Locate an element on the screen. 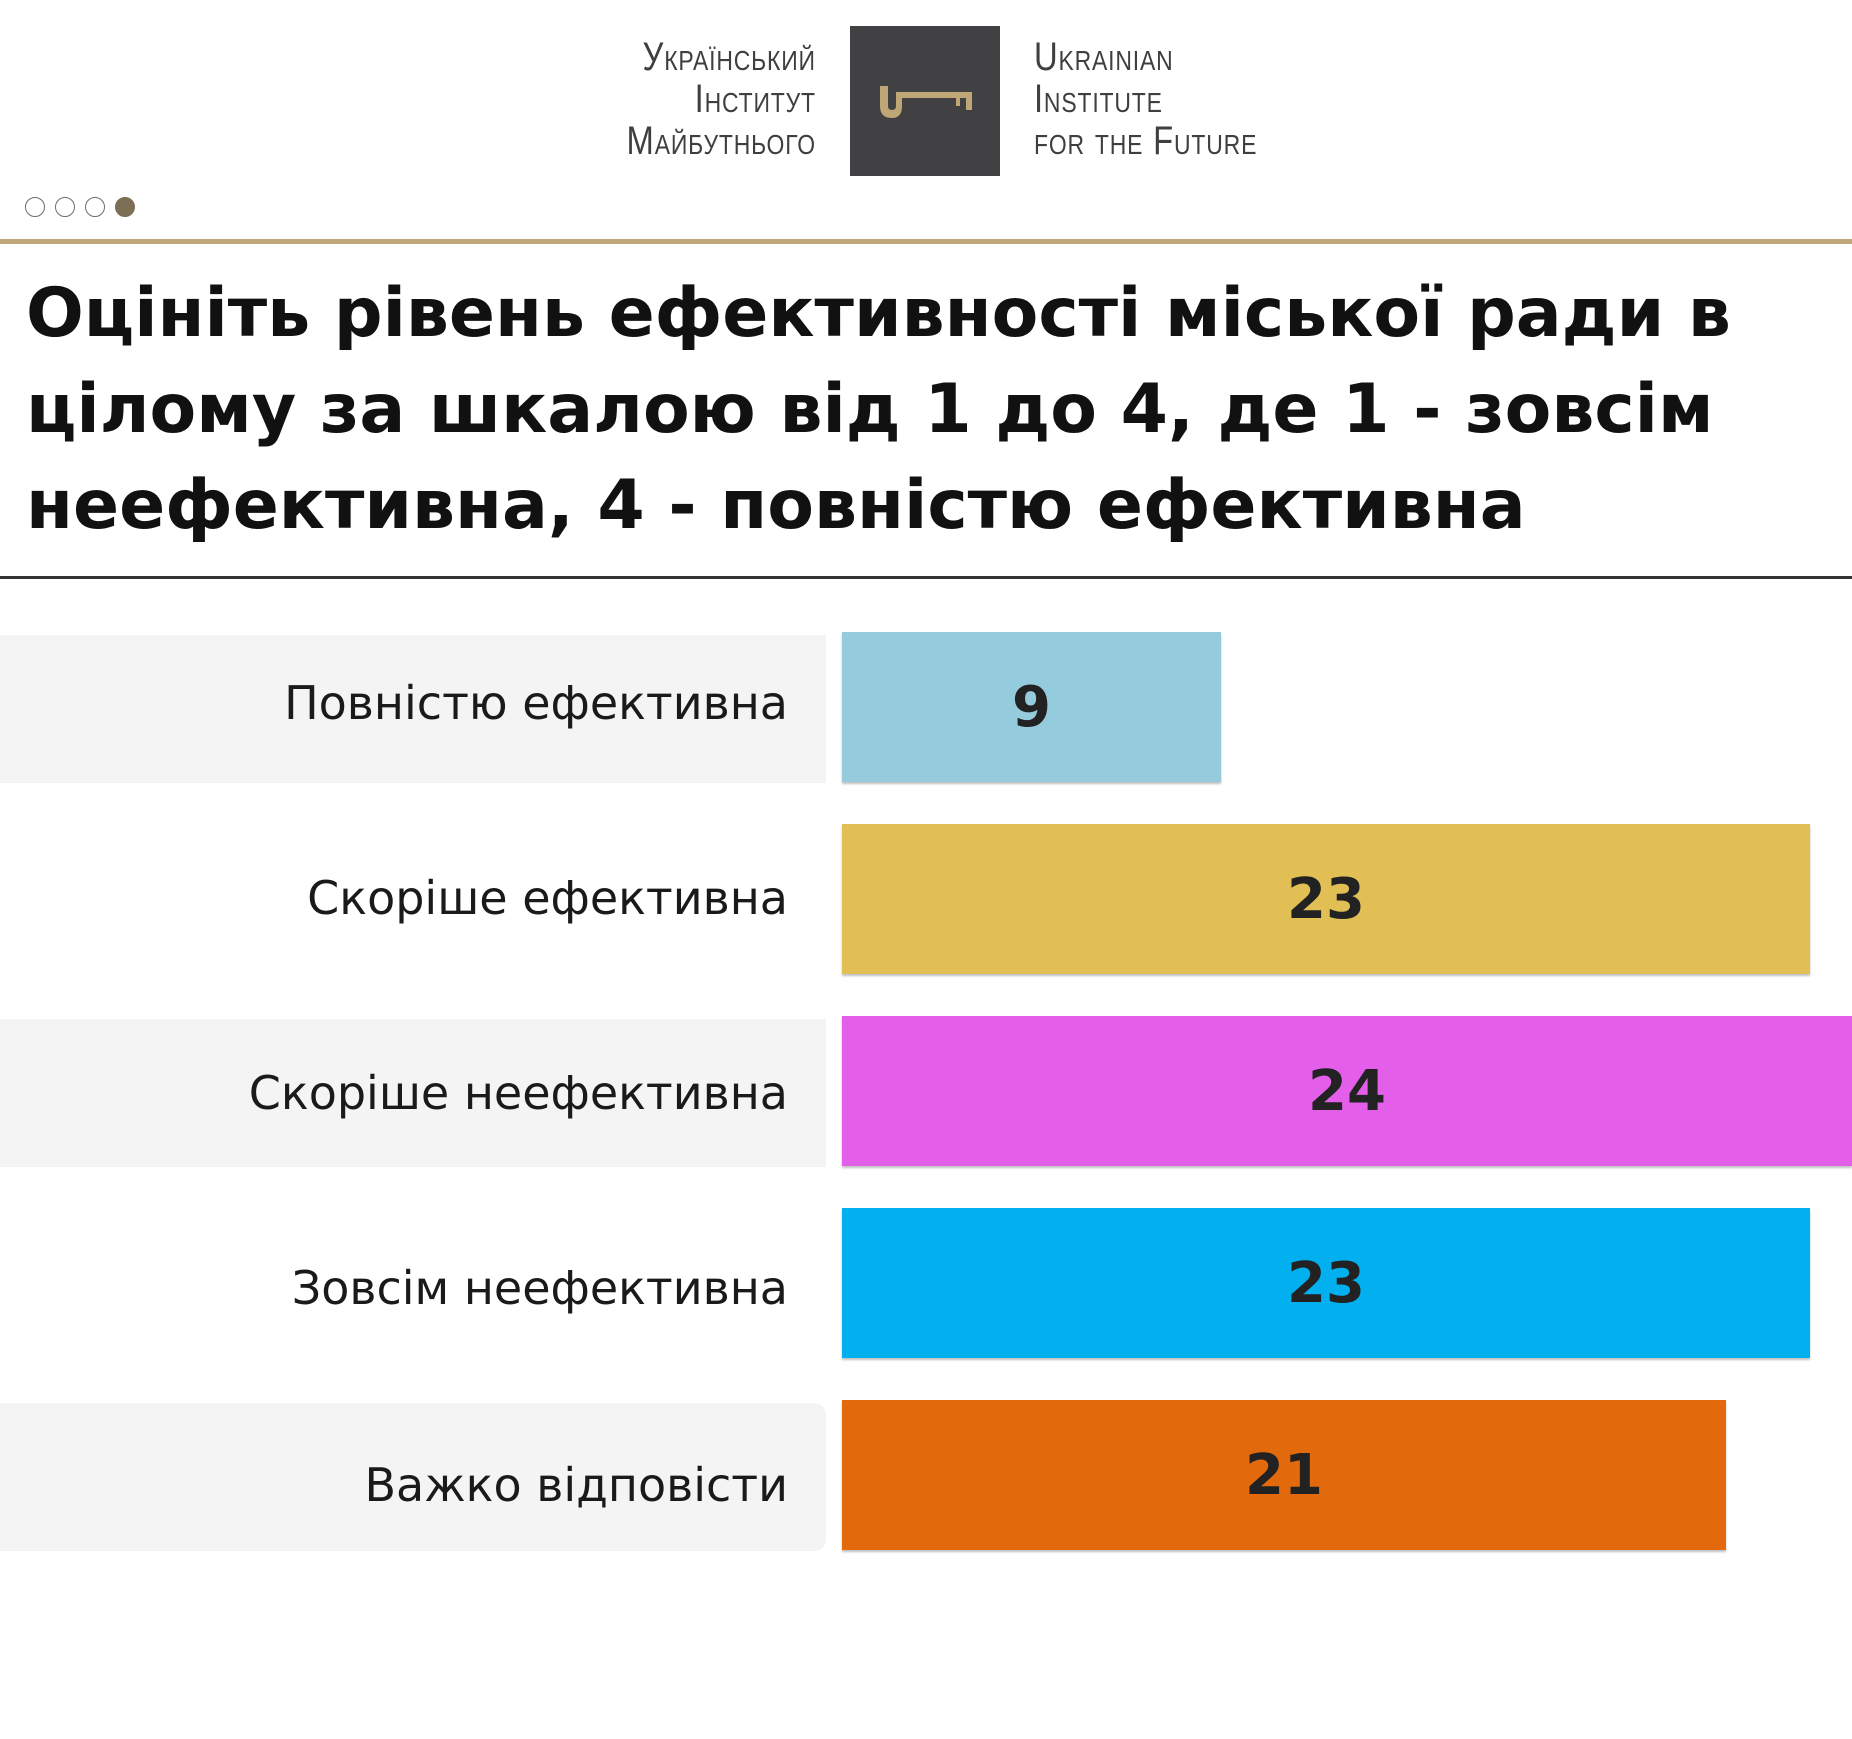  slide-dot-4-active is located at coordinates (125, 207).